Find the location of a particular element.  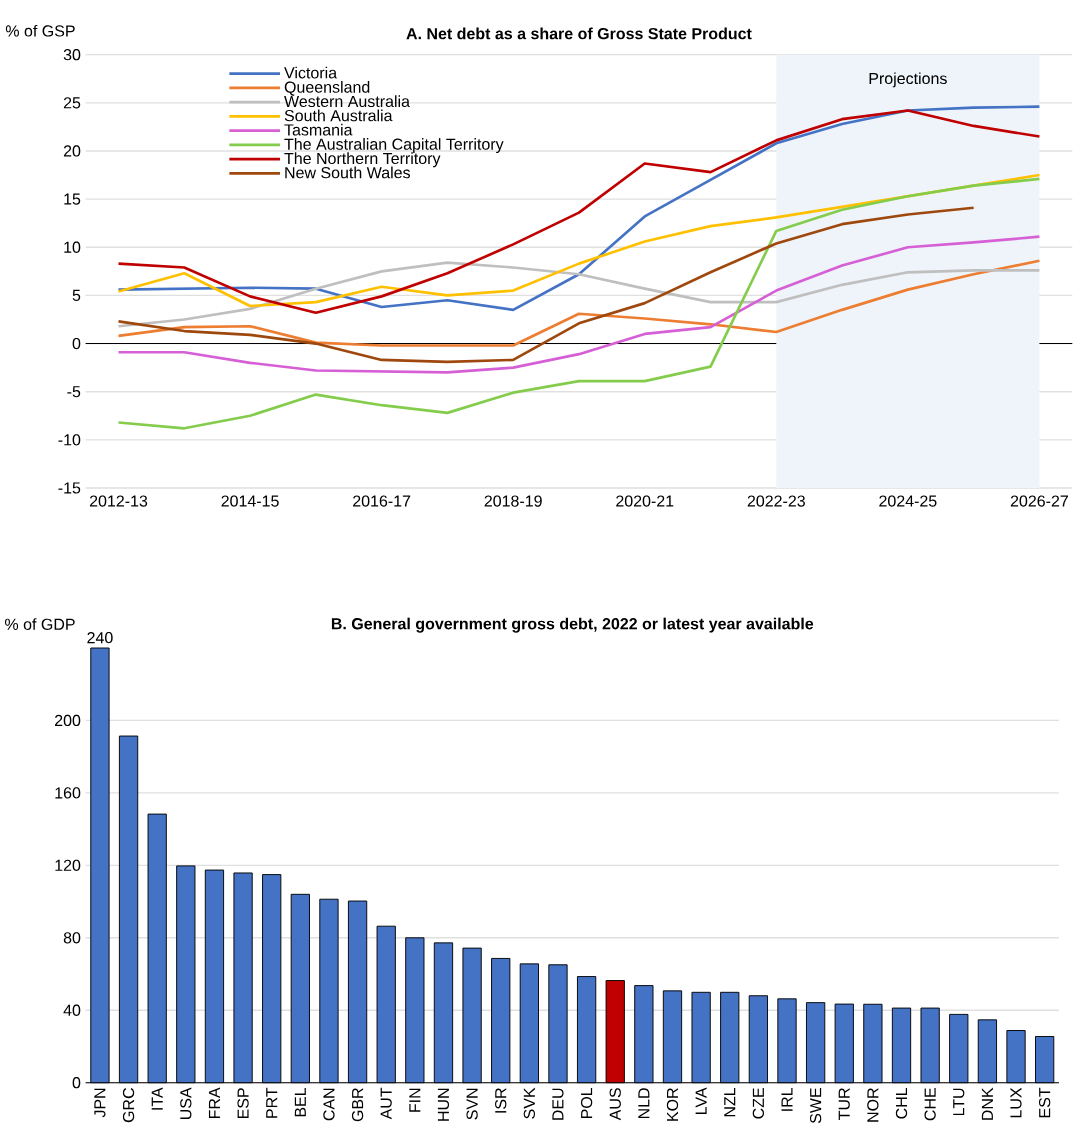

x-tick-label: IRL is located at coordinates (787, 1099).